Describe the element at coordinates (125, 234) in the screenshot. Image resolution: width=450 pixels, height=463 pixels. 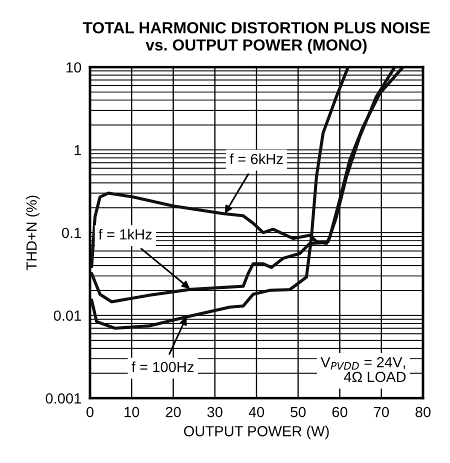
I see `annotation: f = 1kHz` at that location.